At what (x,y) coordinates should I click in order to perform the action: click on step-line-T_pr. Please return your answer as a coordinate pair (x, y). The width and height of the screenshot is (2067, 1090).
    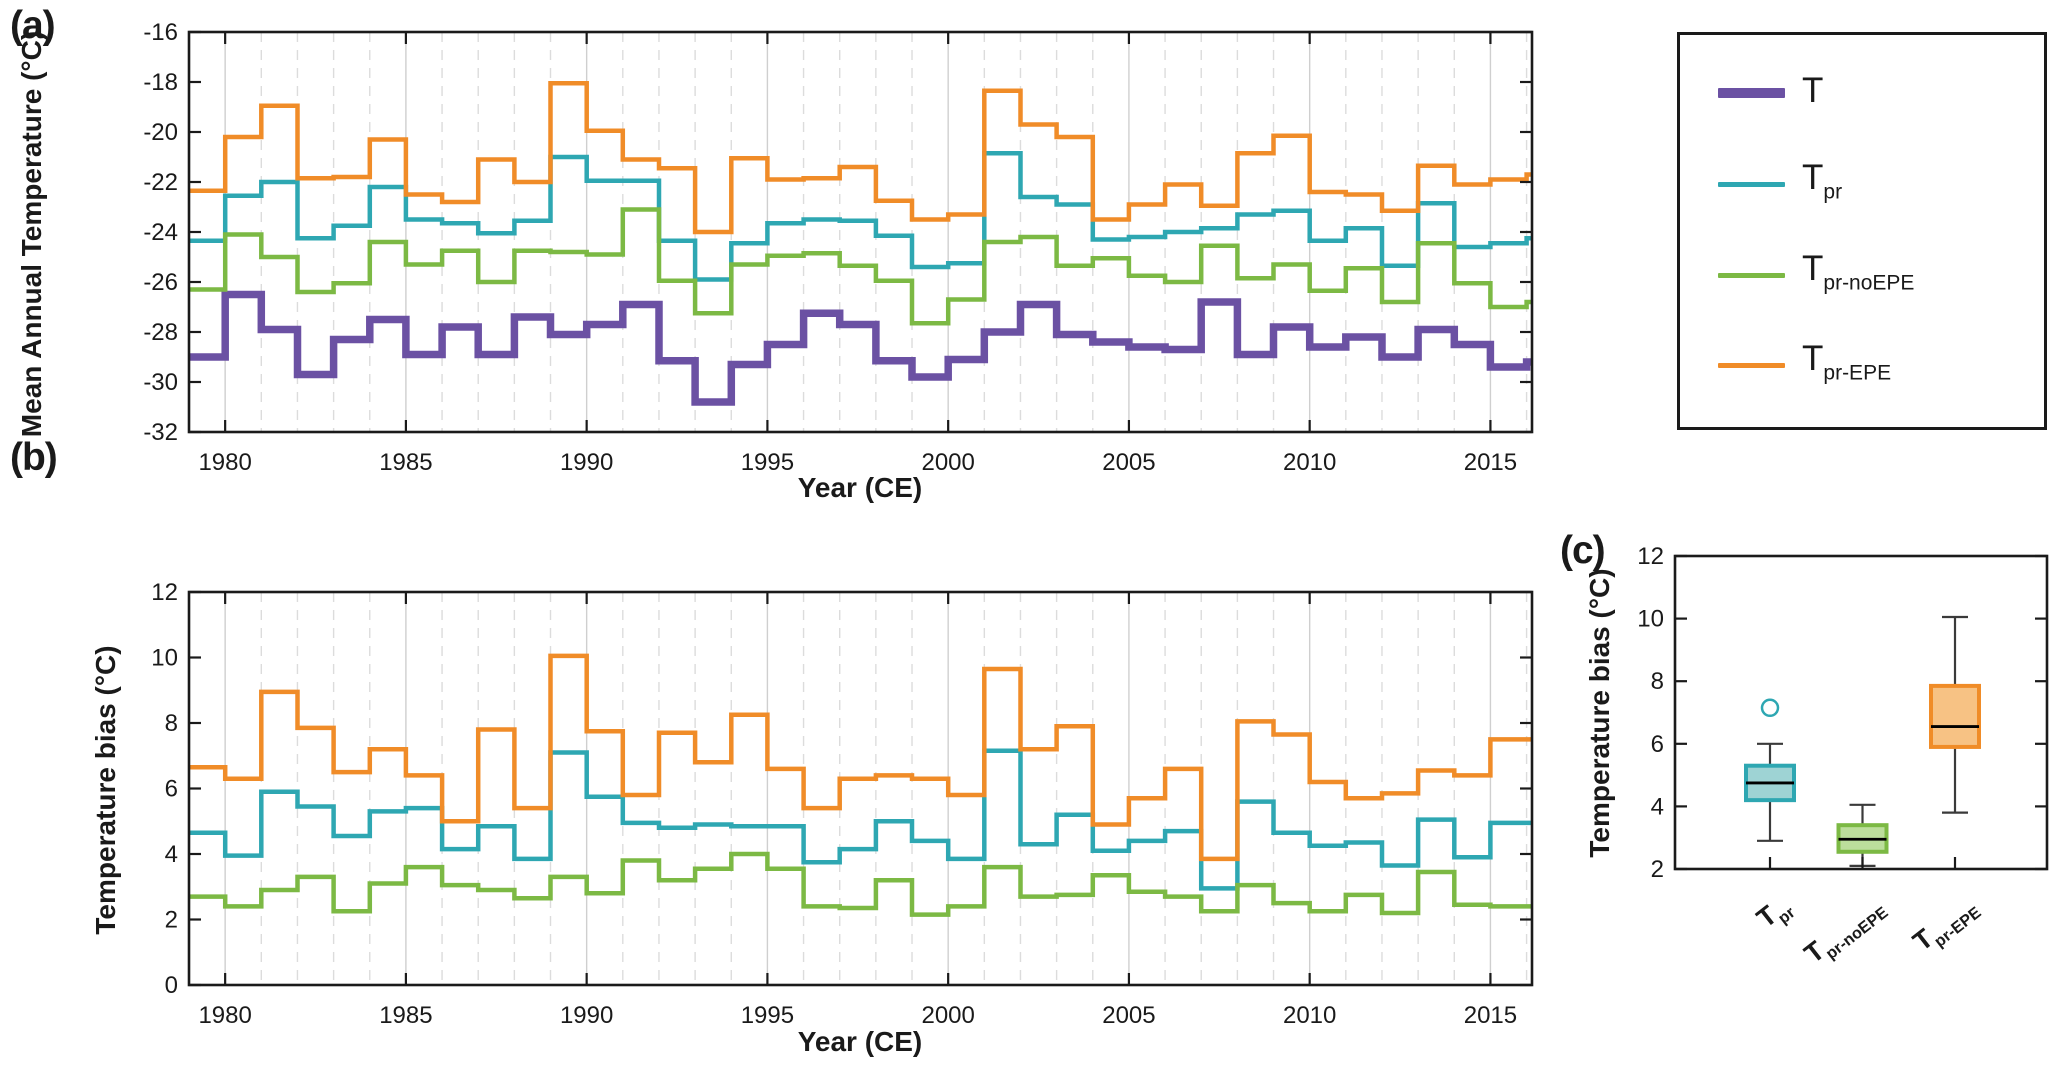
    Looking at the image, I should click on (860, 216).